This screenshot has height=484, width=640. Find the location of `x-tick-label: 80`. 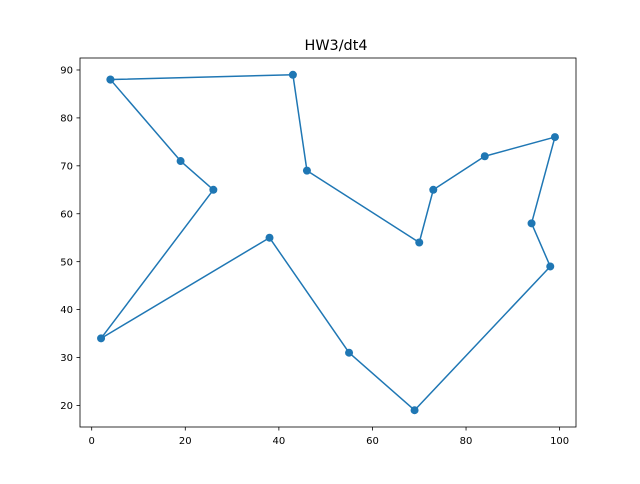

x-tick-label: 80 is located at coordinates (466, 441).